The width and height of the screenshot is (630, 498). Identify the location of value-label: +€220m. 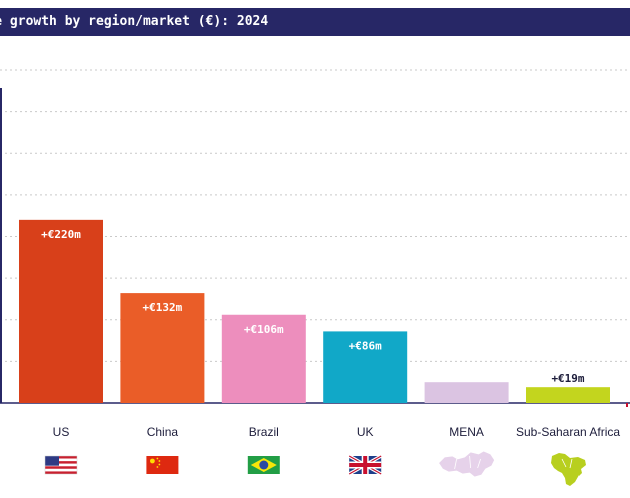
(61, 234).